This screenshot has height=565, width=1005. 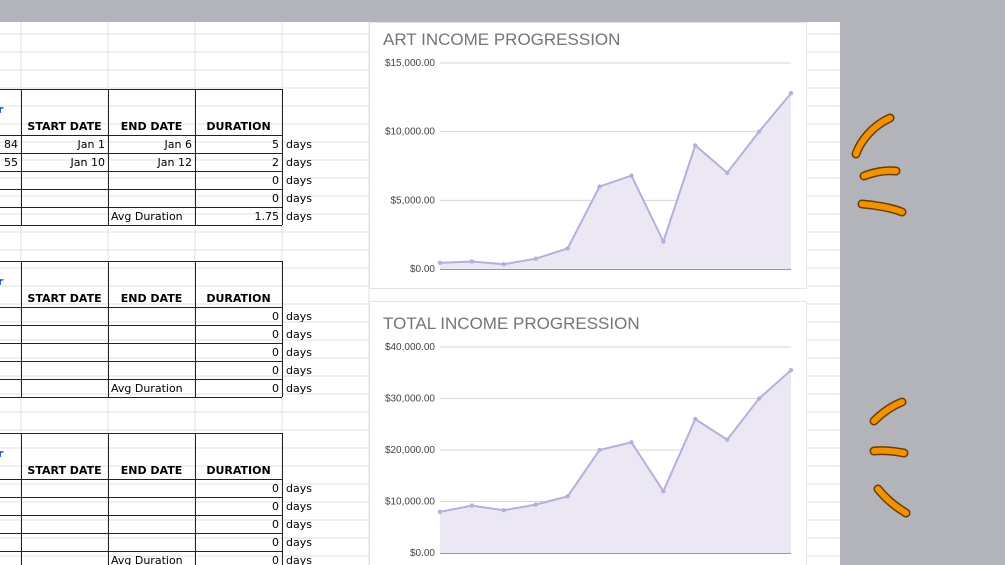 I want to click on y-tick-label: $15,000.00, so click(x=410, y=63).